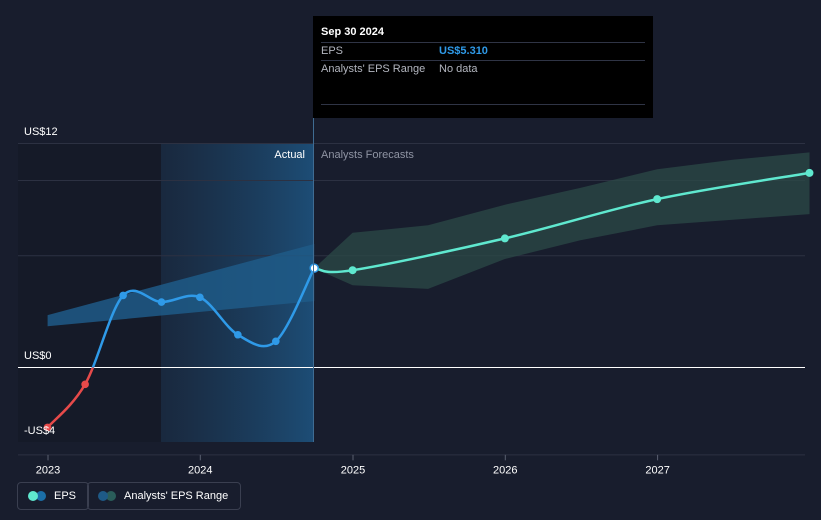  What do you see at coordinates (458, 69) in the screenshot?
I see `tooltip-range-value: No data` at bounding box center [458, 69].